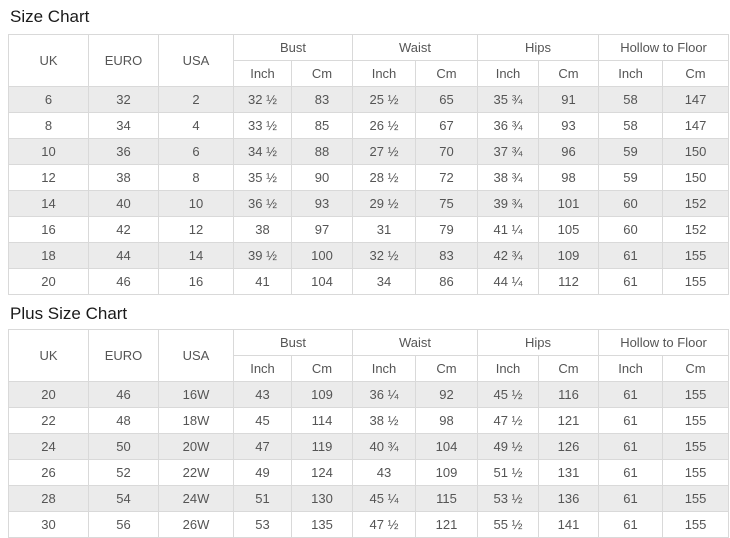  Describe the element at coordinates (322, 229) in the screenshot. I see `table-cell: 97` at that location.